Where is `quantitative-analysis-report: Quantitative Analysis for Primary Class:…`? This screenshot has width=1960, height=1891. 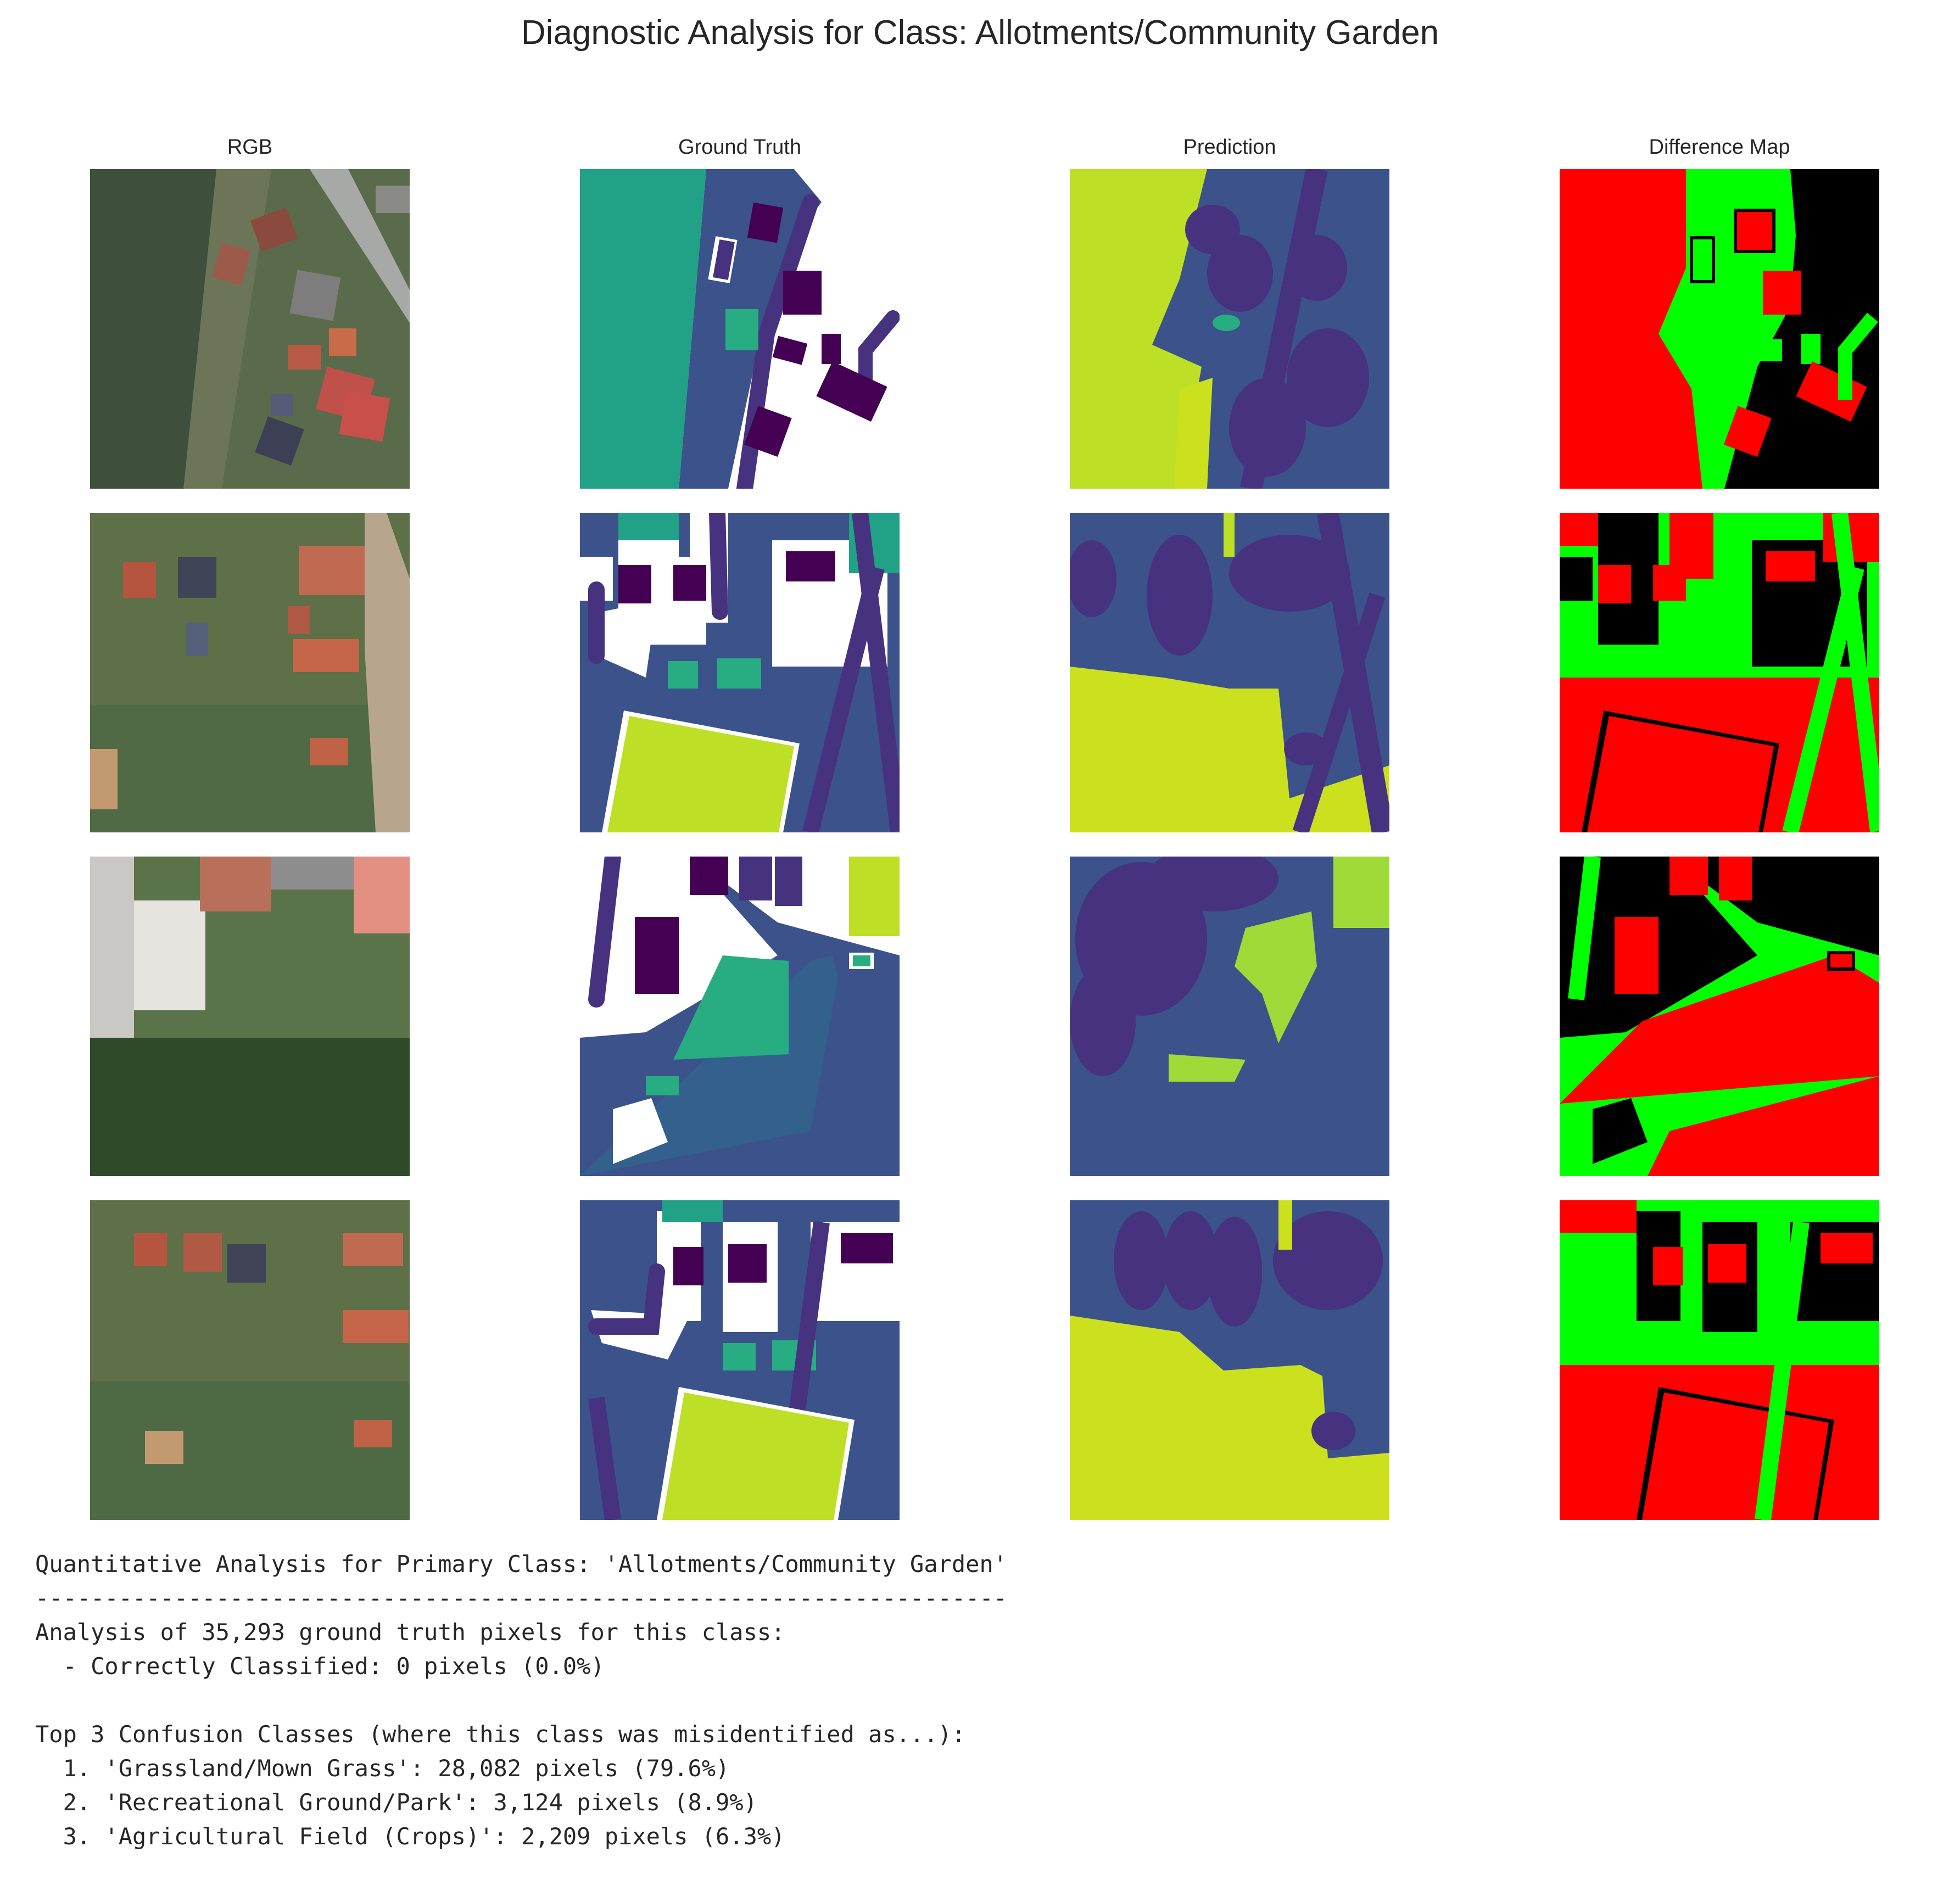
quantitative-analysis-report: Quantitative Analysis for Primary Class:… is located at coordinates (521, 1700).